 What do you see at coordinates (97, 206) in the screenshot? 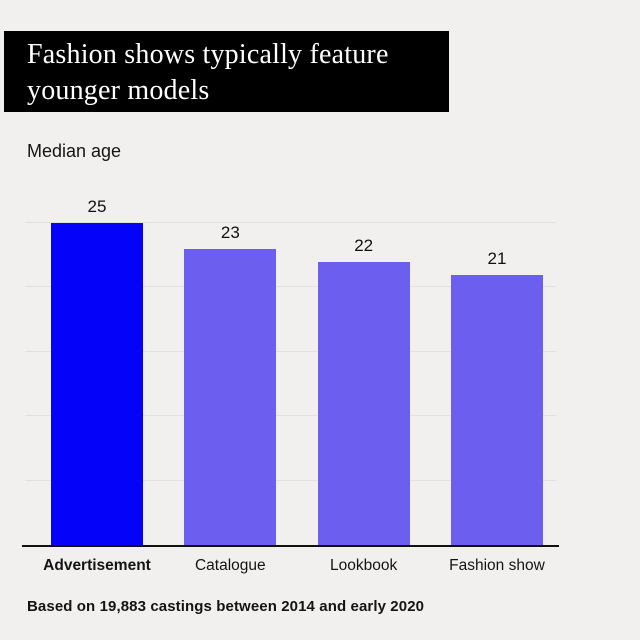
I see `bar-value-label: 25` at bounding box center [97, 206].